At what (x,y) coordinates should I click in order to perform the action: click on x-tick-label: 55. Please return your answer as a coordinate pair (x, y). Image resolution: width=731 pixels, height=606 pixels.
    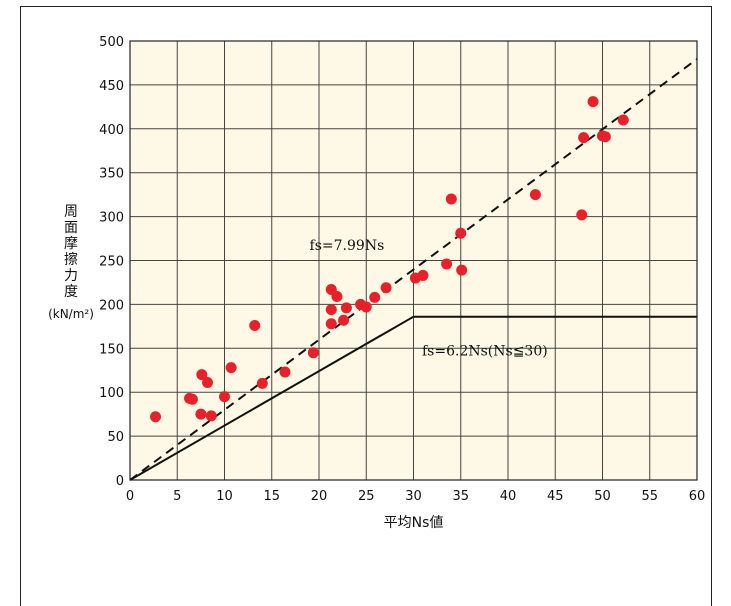
    Looking at the image, I should click on (649, 496).